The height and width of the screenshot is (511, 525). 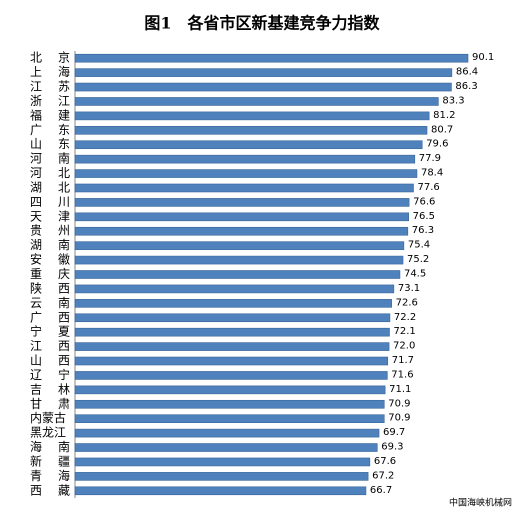 I want to click on value-label: 77.9, so click(x=430, y=158).